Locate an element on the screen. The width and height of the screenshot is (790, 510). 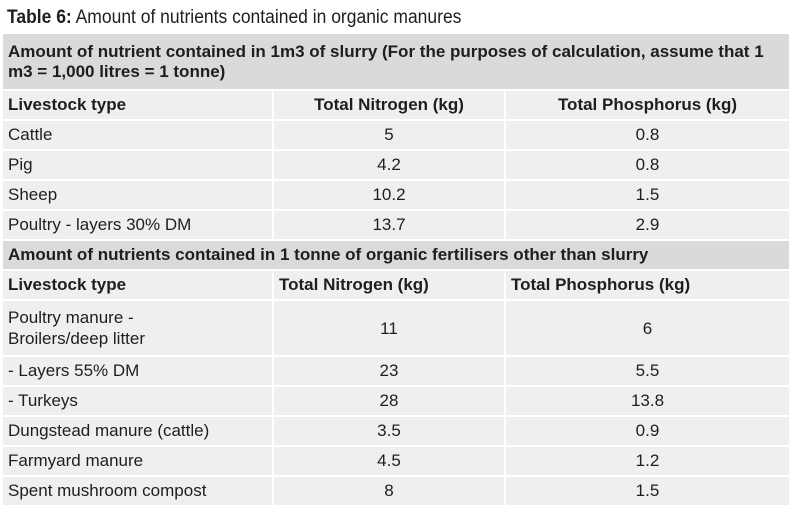
table-row: Dungstead manure (cattle) 3.5 0.9 is located at coordinates (396, 431).